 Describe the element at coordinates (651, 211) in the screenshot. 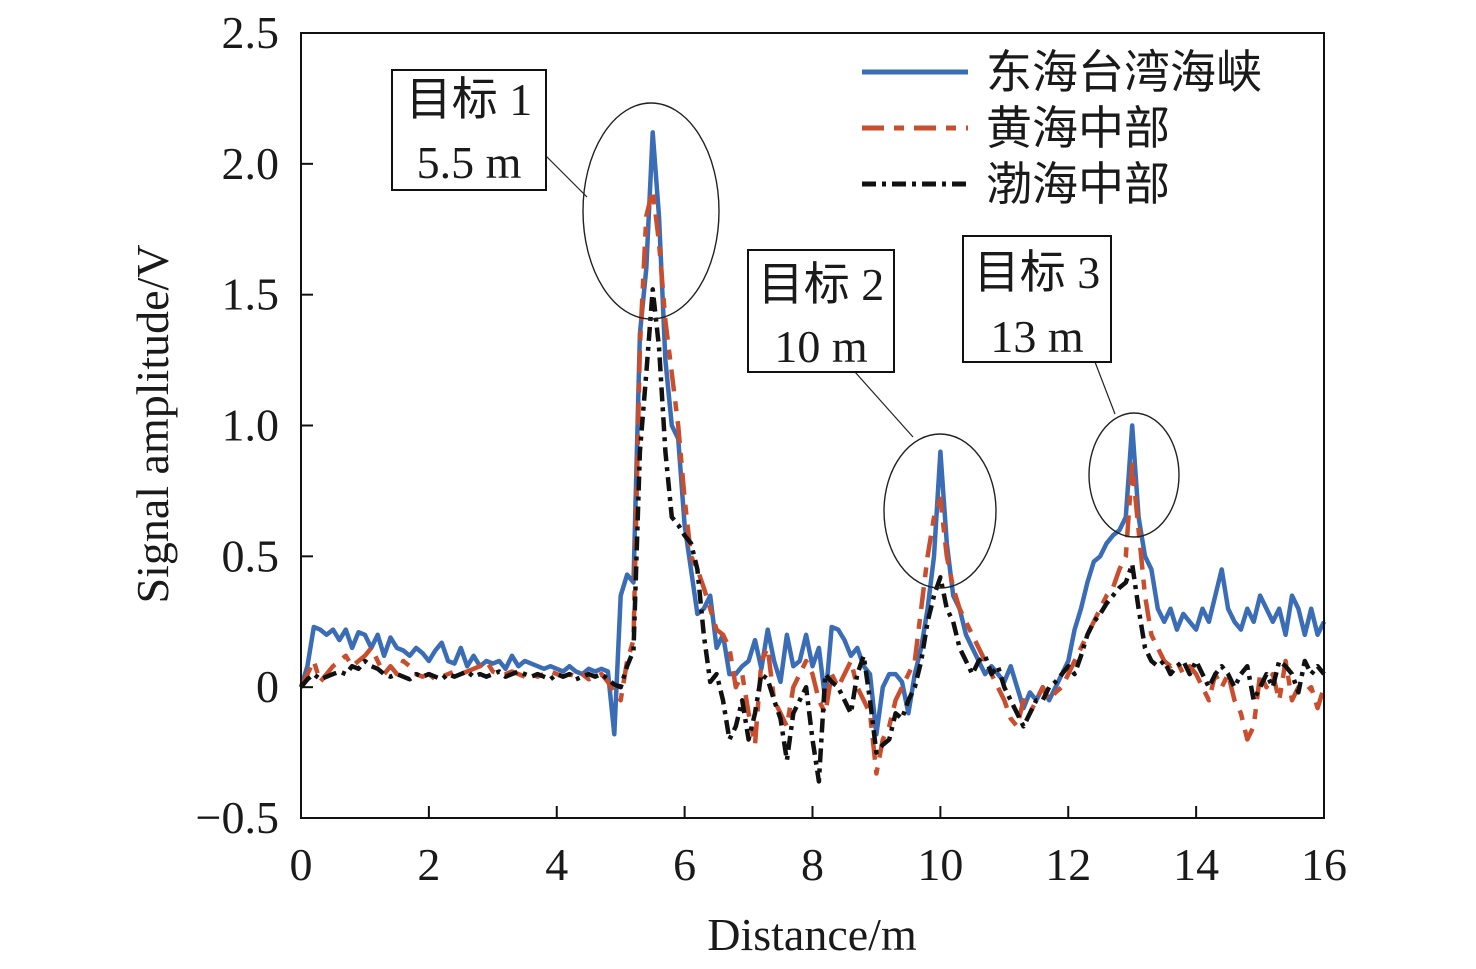

I see `target1-circle` at that location.